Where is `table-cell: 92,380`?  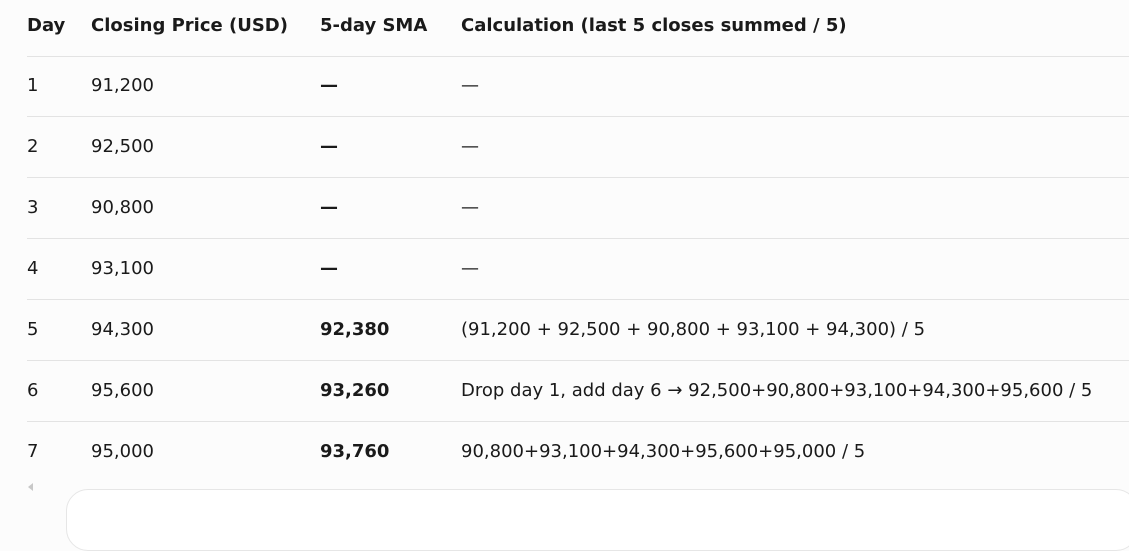
table-cell: 92,380 is located at coordinates (355, 329).